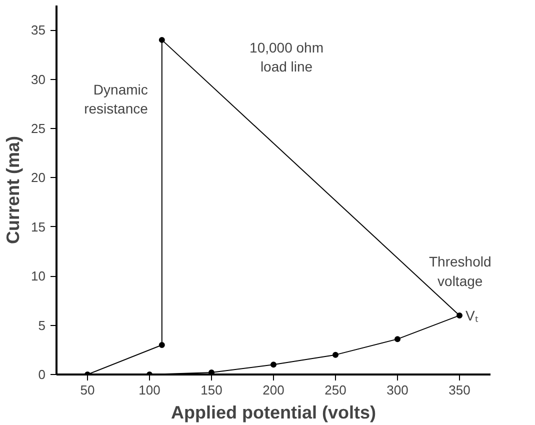 This screenshot has width=535, height=425. I want to click on y-tick-label: 25, so click(38, 128).